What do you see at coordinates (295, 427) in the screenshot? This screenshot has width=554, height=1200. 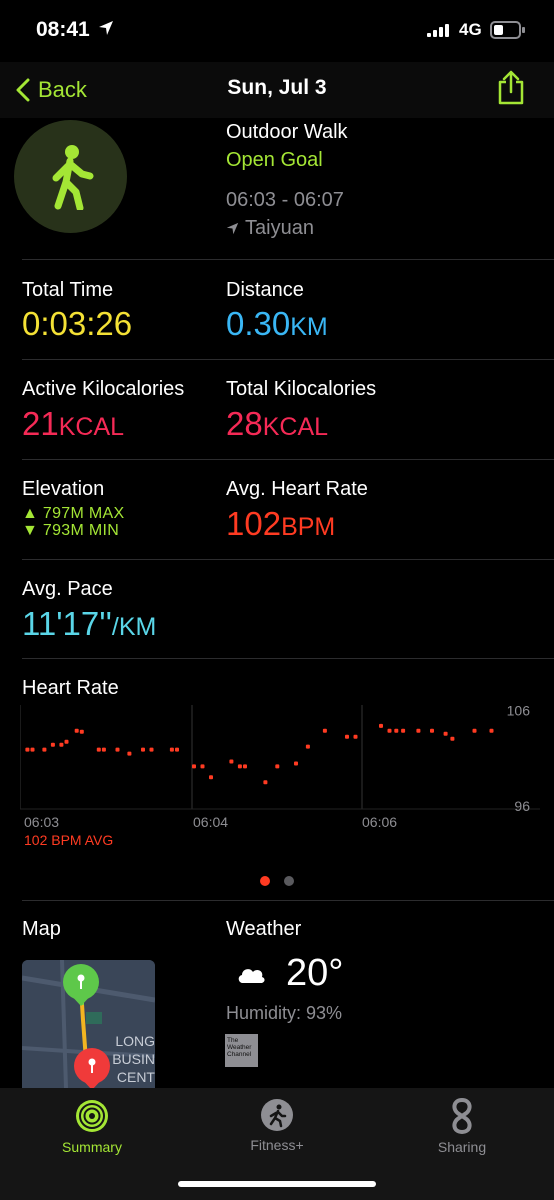 I see `total-kcal-unit: KCAL` at bounding box center [295, 427].